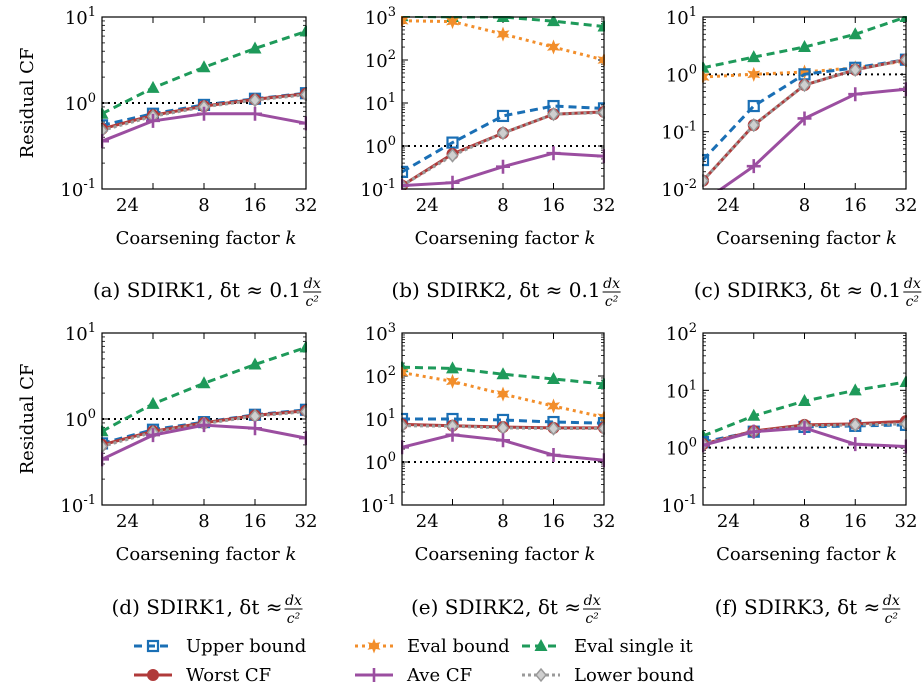  I want to click on y-tick-label: 10², so click(380, 60).